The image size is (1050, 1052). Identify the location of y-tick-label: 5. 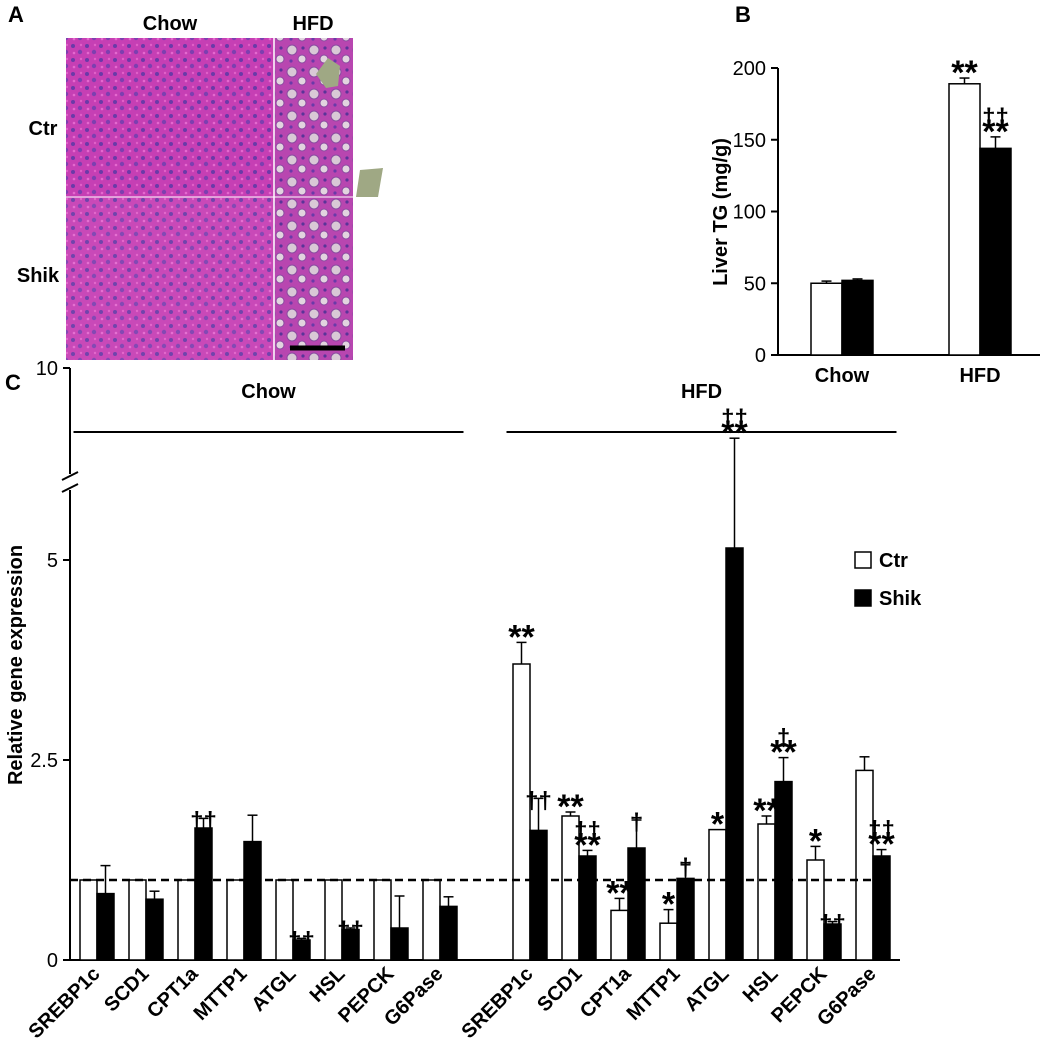
(52, 561).